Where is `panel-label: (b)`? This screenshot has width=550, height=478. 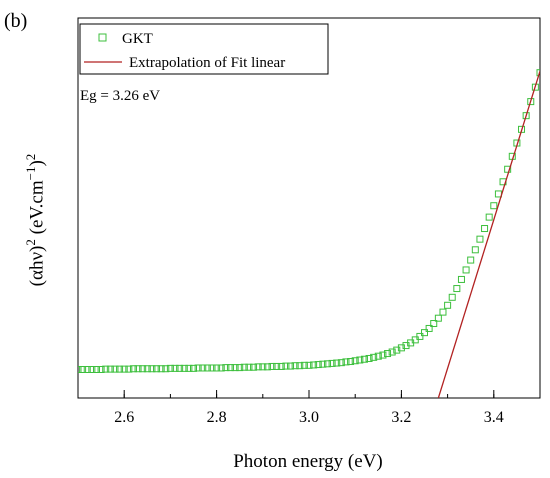 panel-label: (b) is located at coordinates (15, 21).